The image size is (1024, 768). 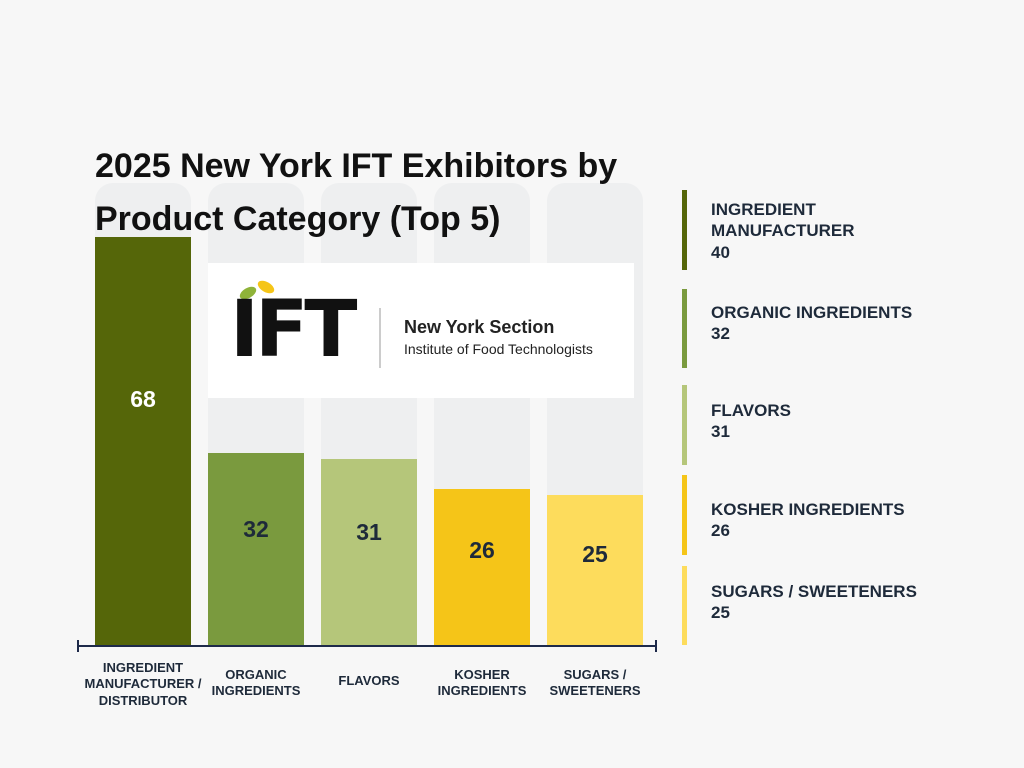 I want to click on legend-entry: INGREDIENT MANUFACTURER 40, so click(x=831, y=231).